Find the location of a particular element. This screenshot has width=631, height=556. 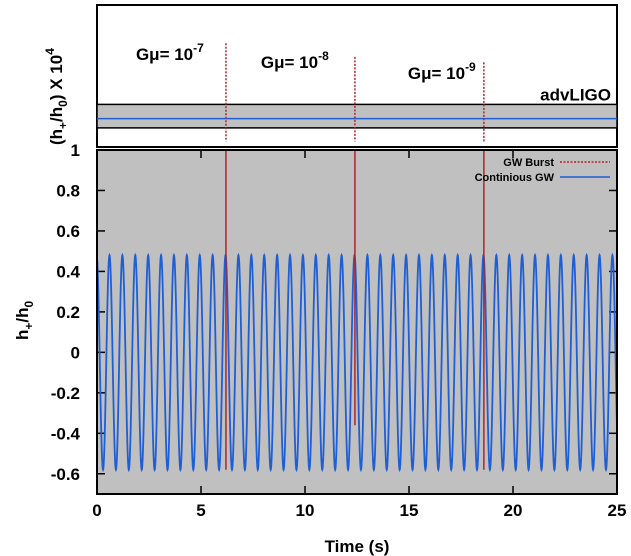

top-ylabel: (h+/h0) X 104 is located at coordinates (56, 96).